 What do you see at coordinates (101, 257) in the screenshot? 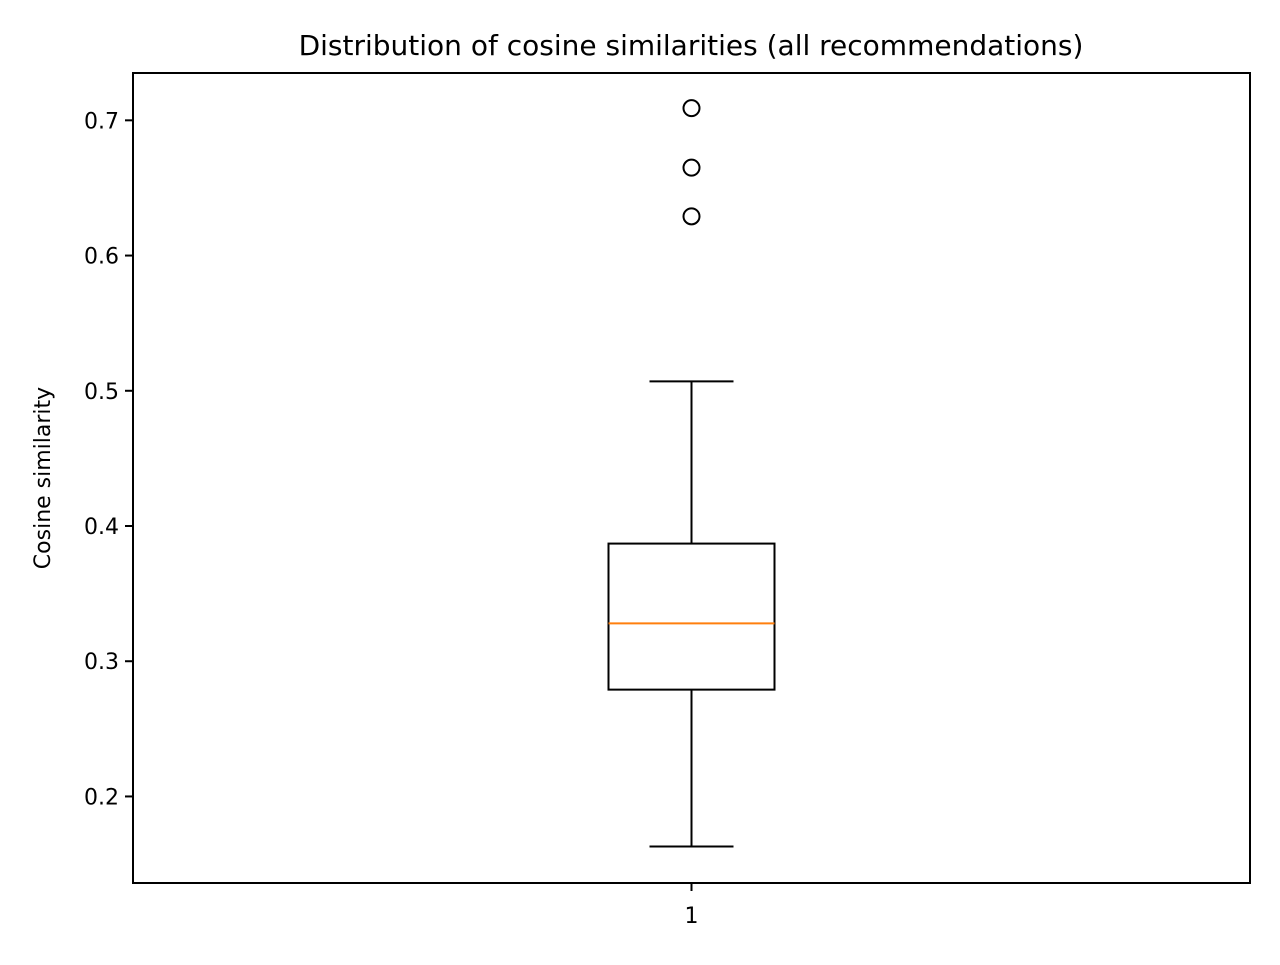
I see `y-tick-label: 0.6` at bounding box center [101, 257].